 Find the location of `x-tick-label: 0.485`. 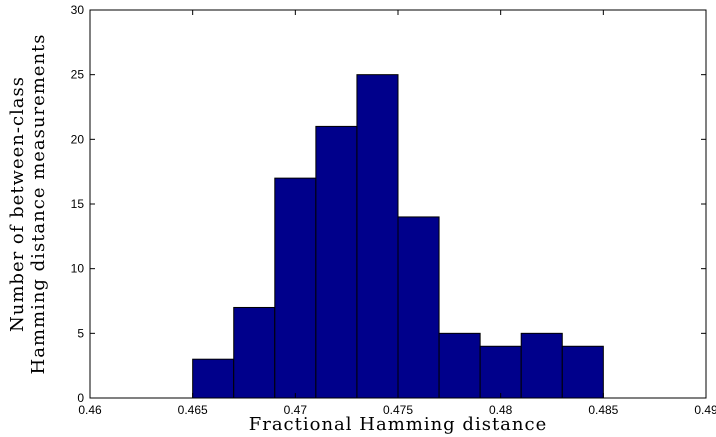

x-tick-label: 0.485 is located at coordinates (603, 410).